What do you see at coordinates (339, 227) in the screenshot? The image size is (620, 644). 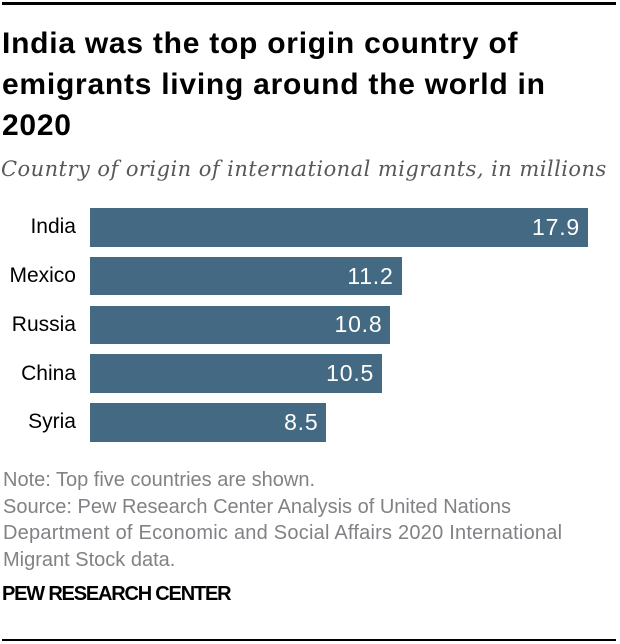 I see `bar-india: 17.9` at bounding box center [339, 227].